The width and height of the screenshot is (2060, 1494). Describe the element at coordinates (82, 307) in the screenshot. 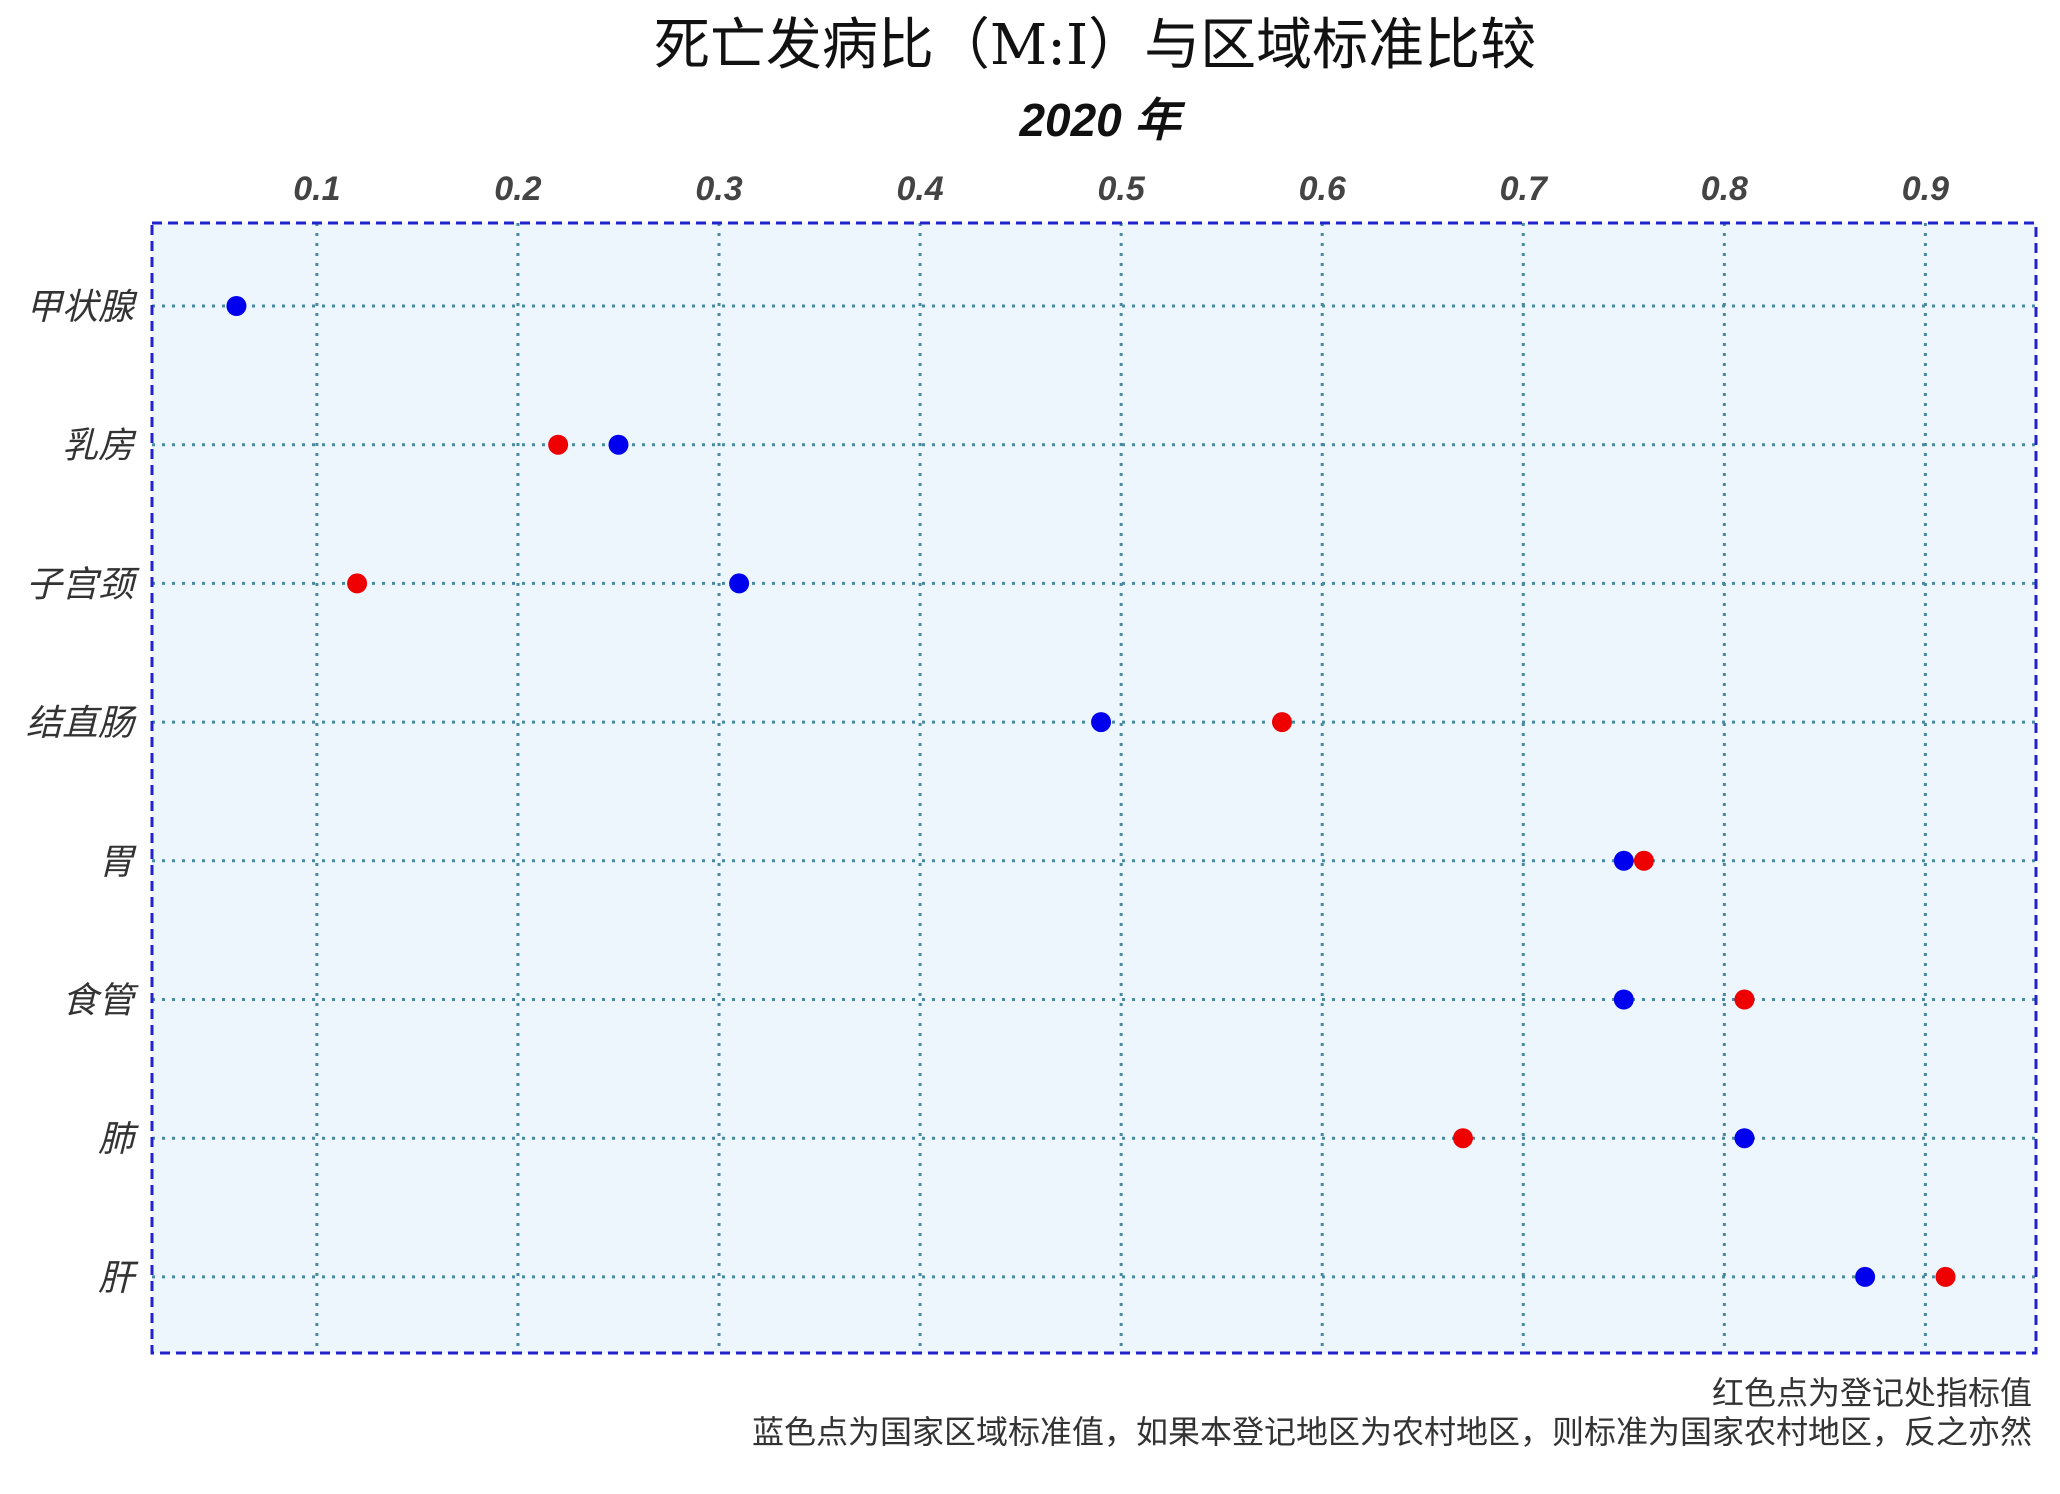

I see `y-tick-label: 甲状腺` at that location.